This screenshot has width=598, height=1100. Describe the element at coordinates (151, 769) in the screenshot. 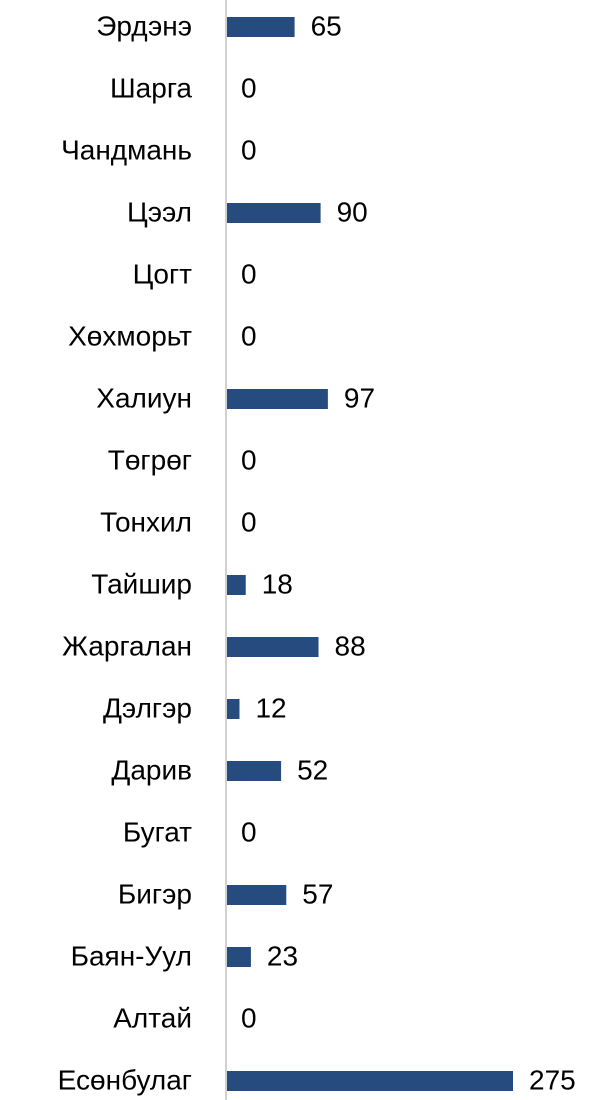

I see `category-label: Дарив` at that location.